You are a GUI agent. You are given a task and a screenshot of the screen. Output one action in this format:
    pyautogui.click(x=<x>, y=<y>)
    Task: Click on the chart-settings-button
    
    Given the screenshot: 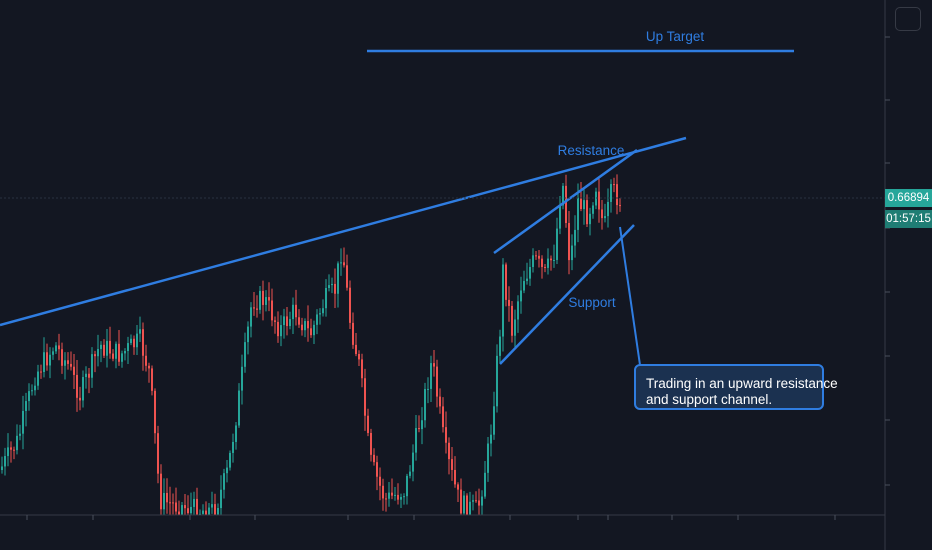 What is the action you would take?
    pyautogui.click(x=908, y=19)
    